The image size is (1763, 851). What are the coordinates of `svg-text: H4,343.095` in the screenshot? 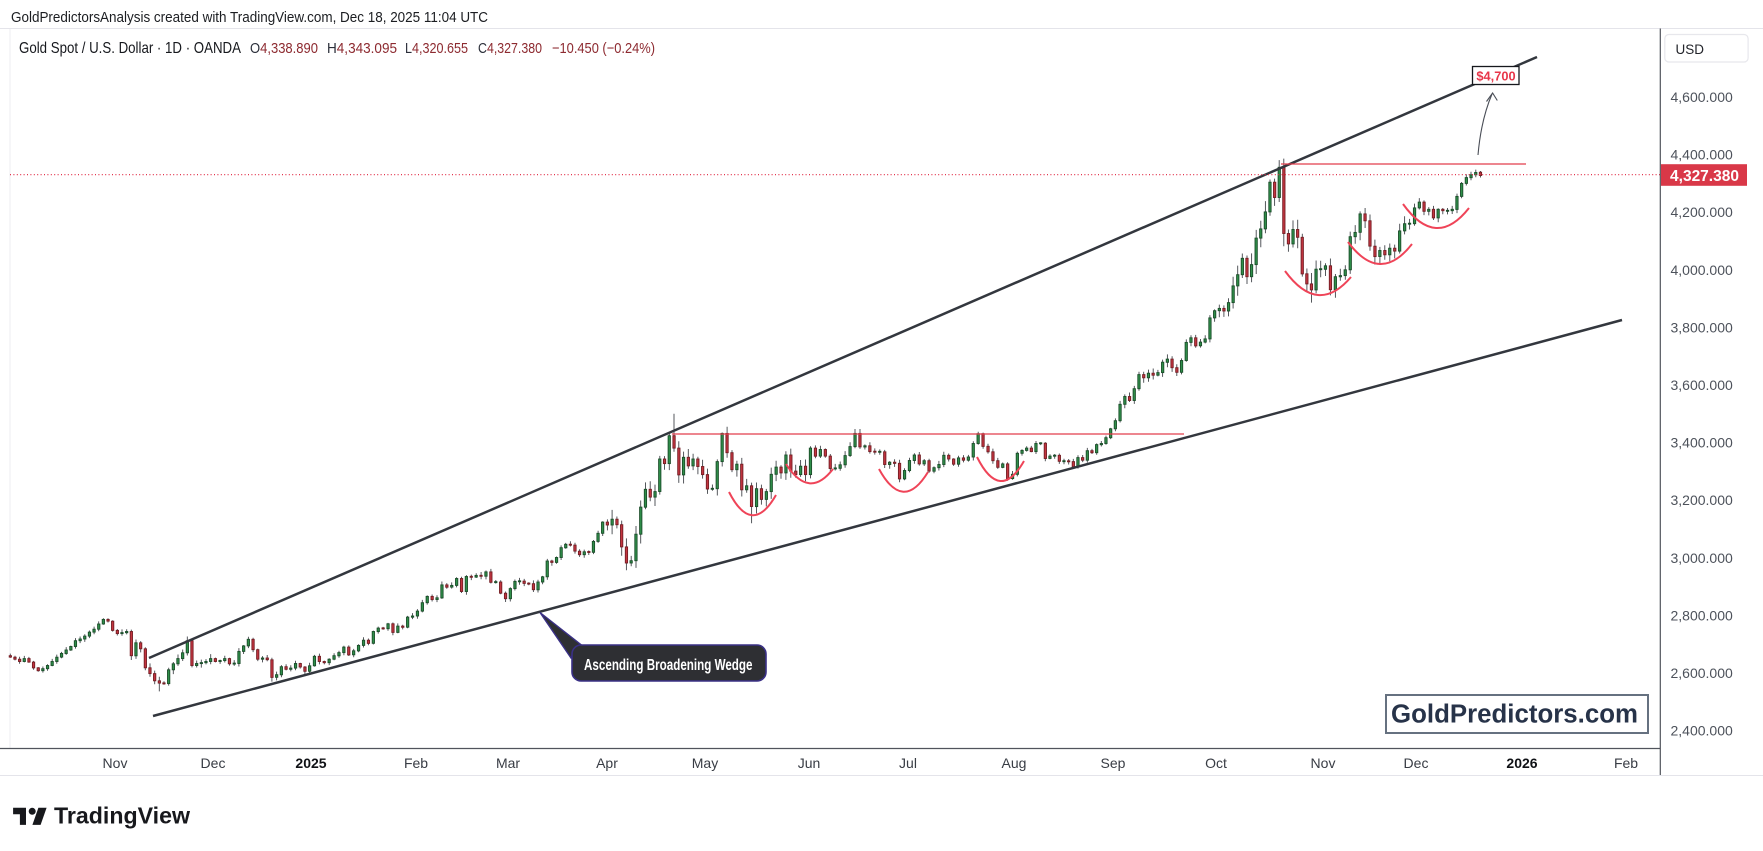 It's located at (362, 48).